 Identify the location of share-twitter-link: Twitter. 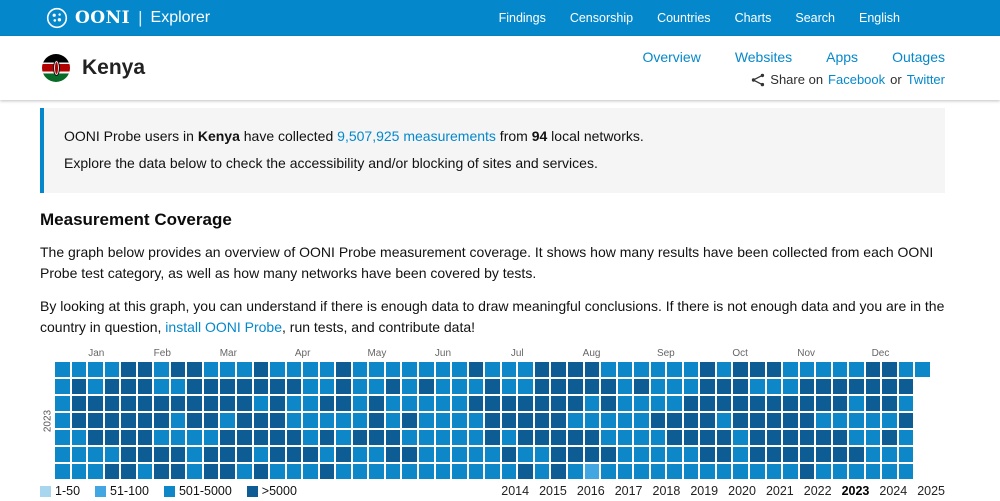
(925, 79).